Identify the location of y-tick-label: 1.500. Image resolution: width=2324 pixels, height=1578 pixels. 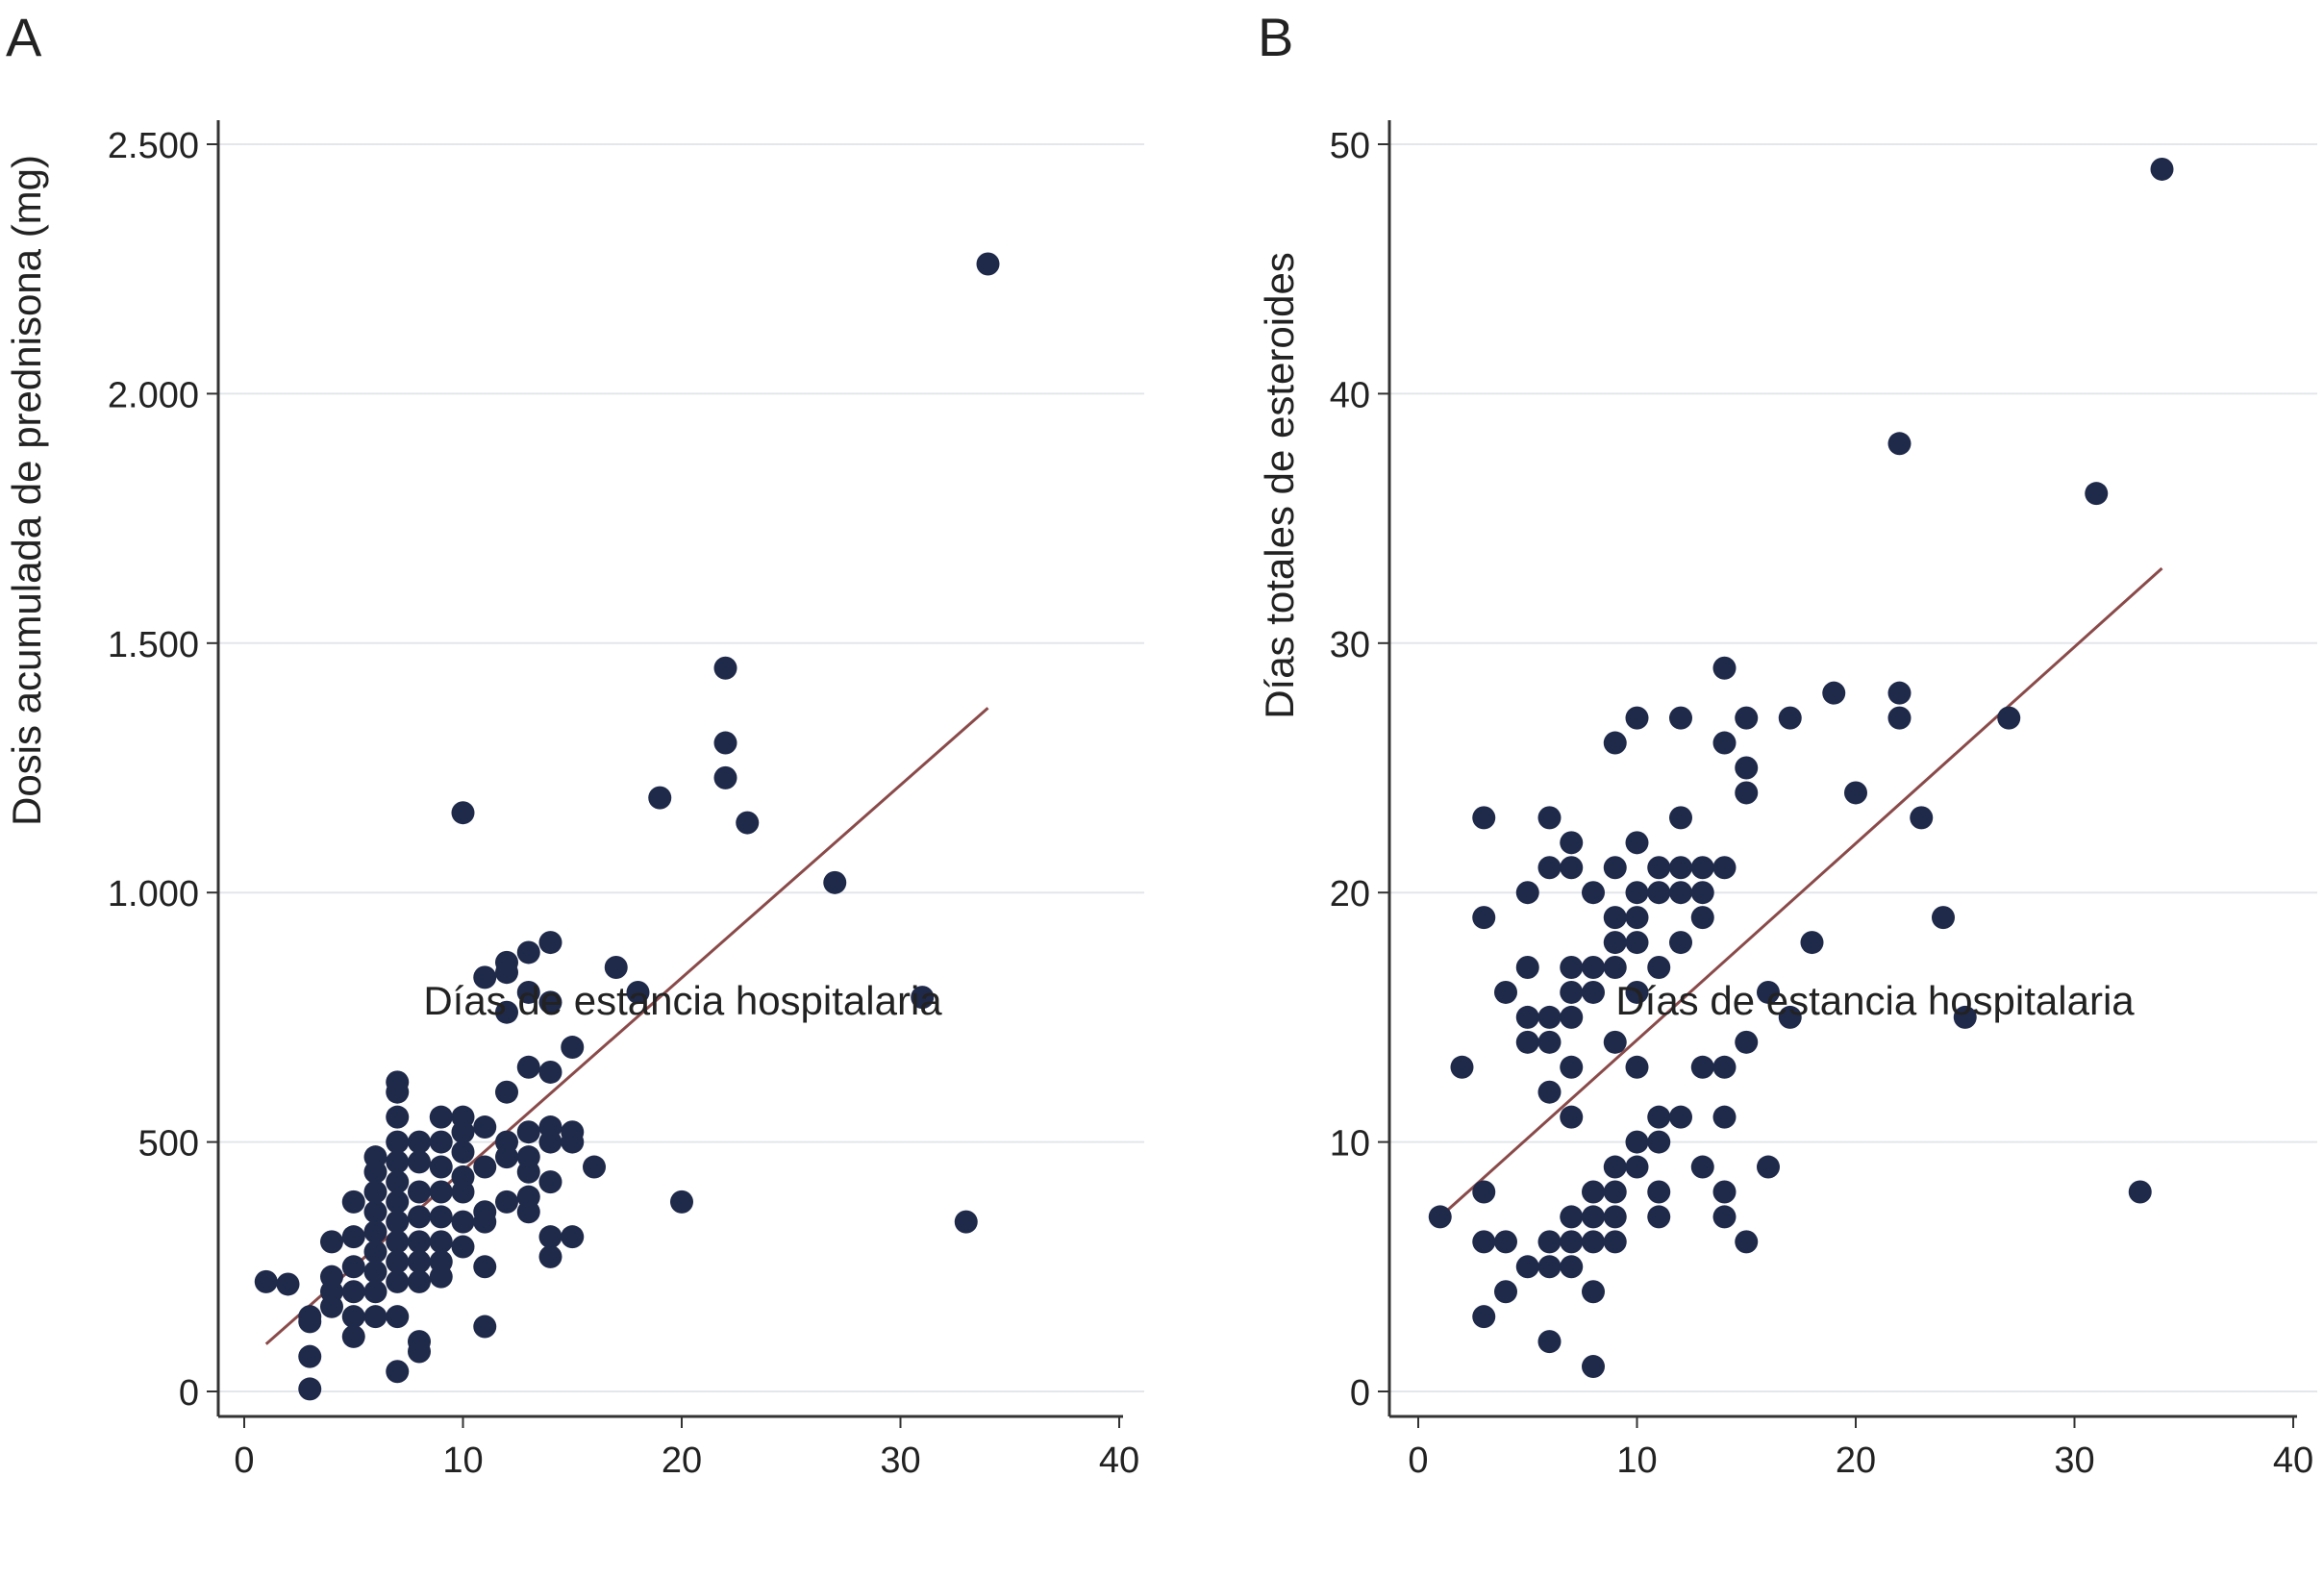
(153, 645).